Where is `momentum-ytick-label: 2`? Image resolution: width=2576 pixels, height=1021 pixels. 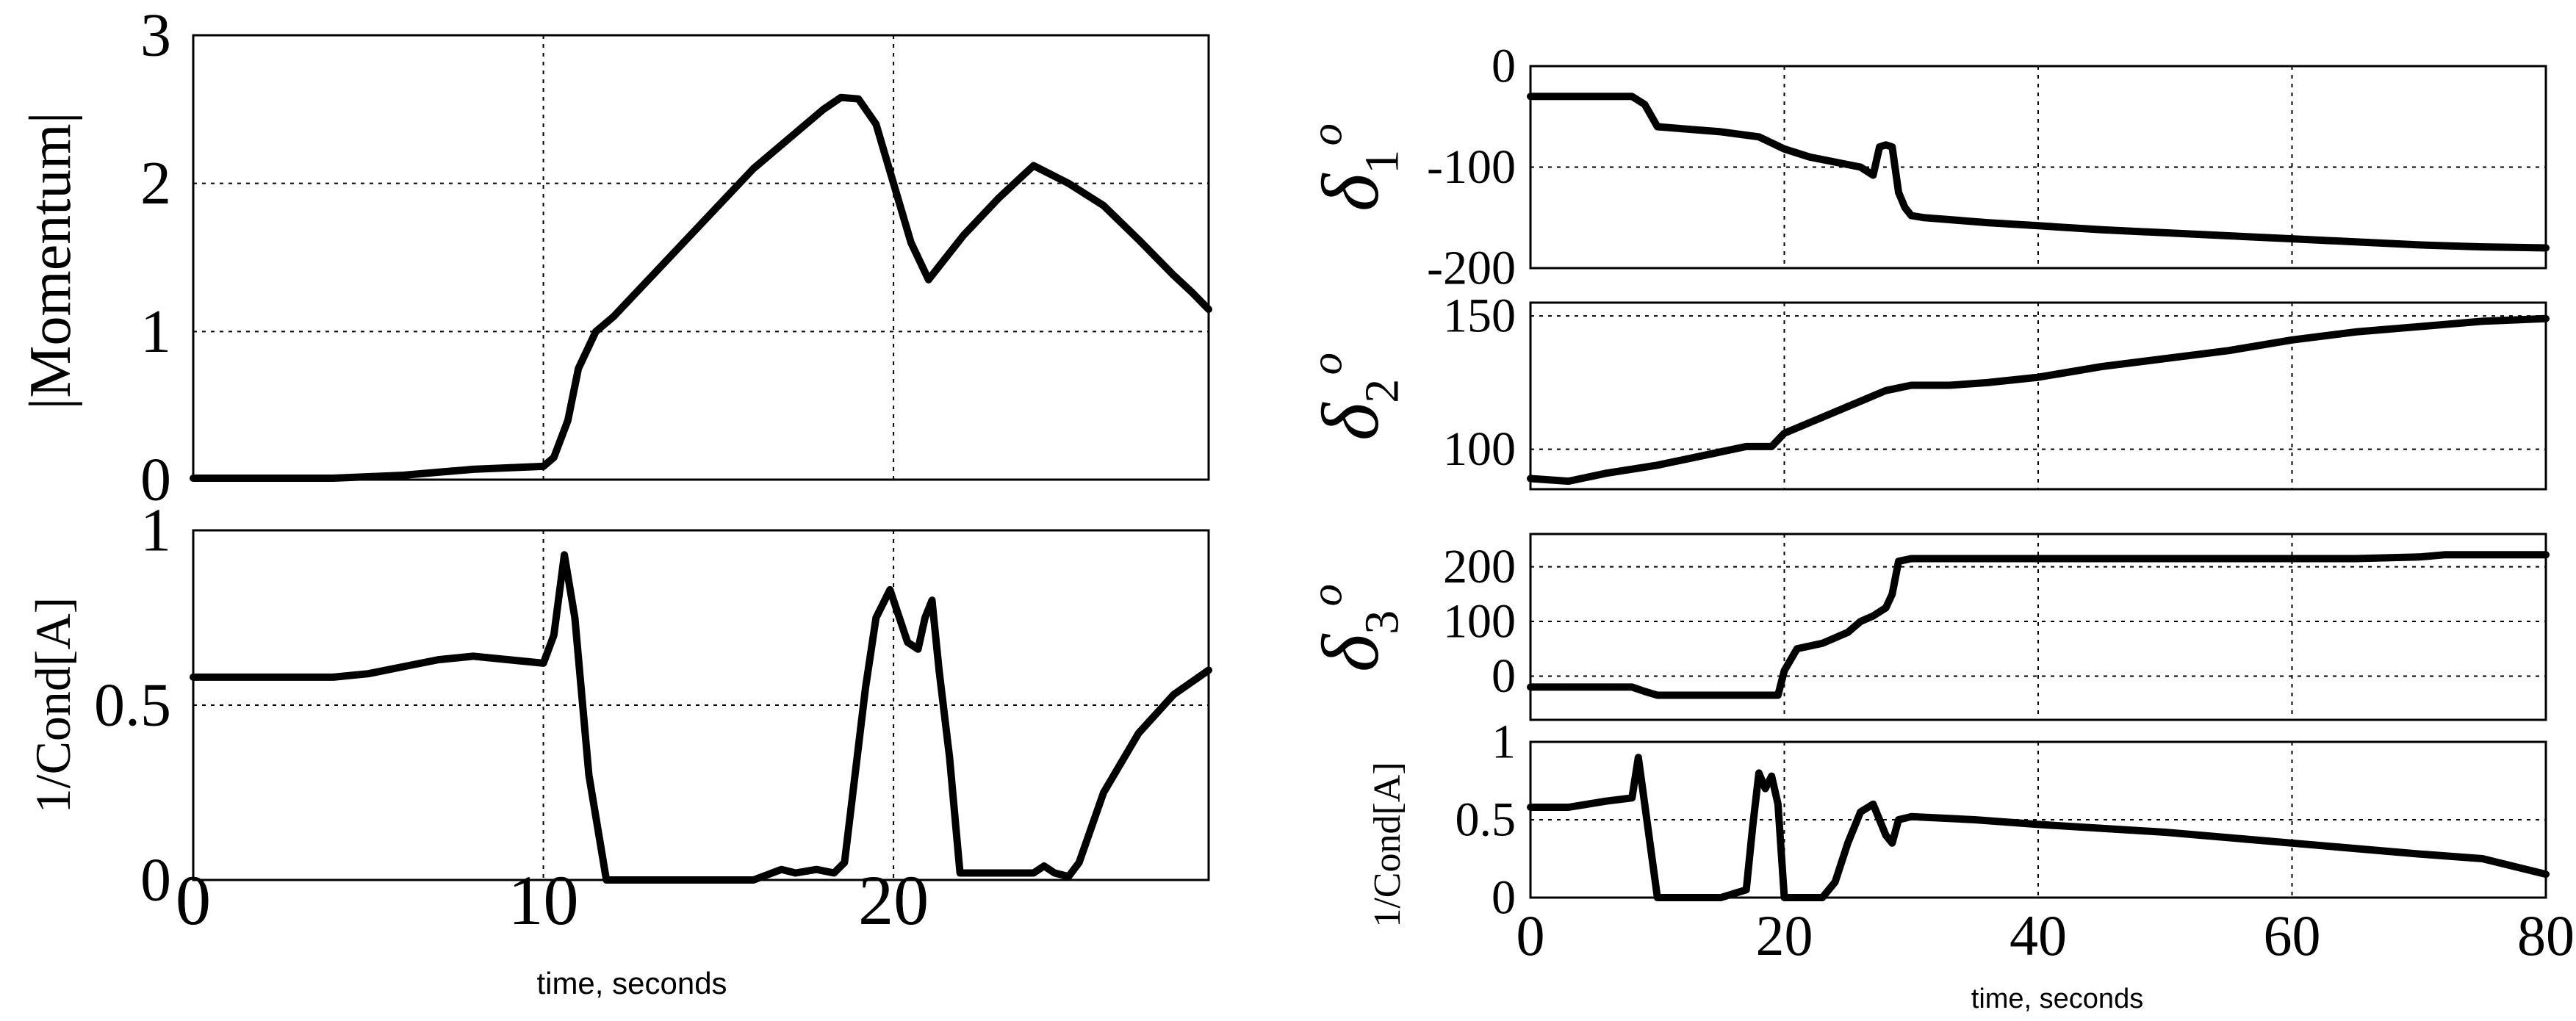 momentum-ytick-label: 2 is located at coordinates (155, 183).